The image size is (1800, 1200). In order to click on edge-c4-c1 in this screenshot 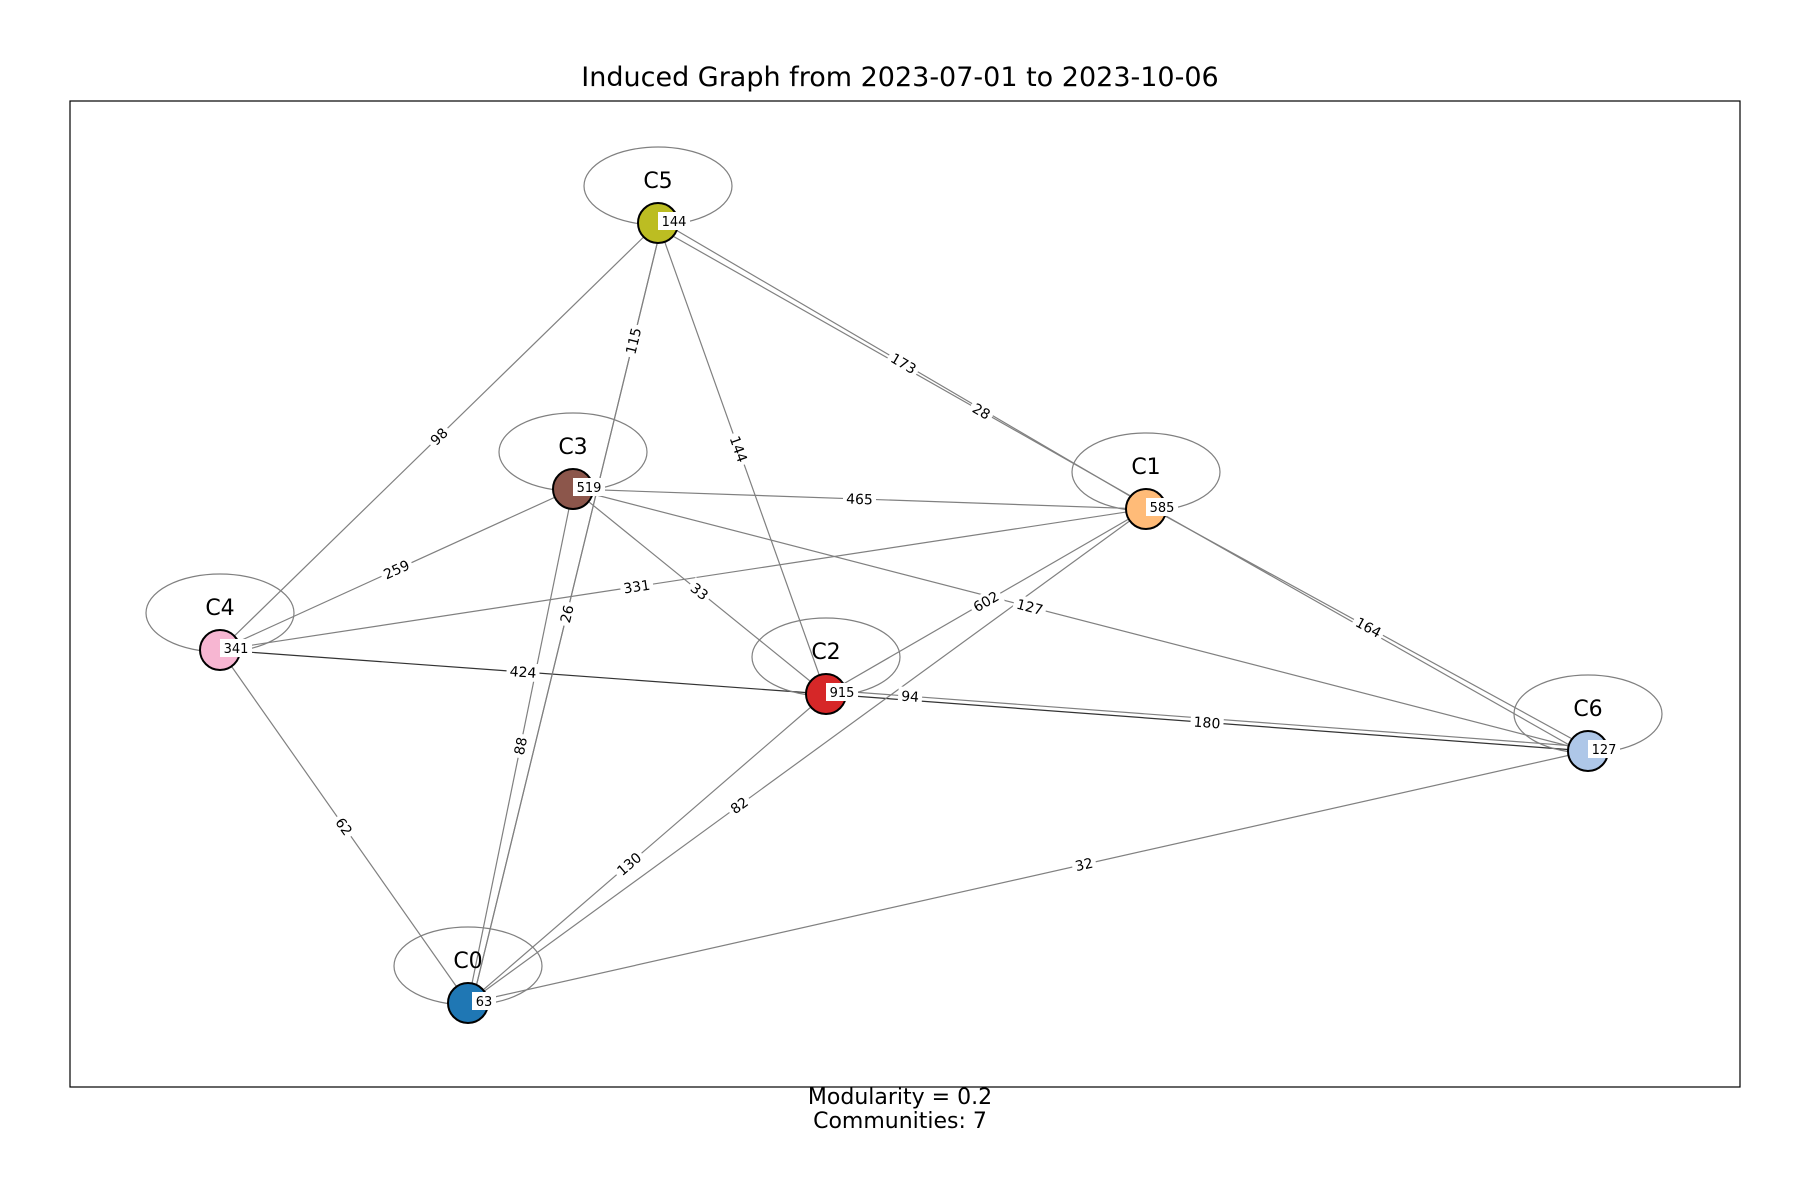, I will do `click(683, 579)`.